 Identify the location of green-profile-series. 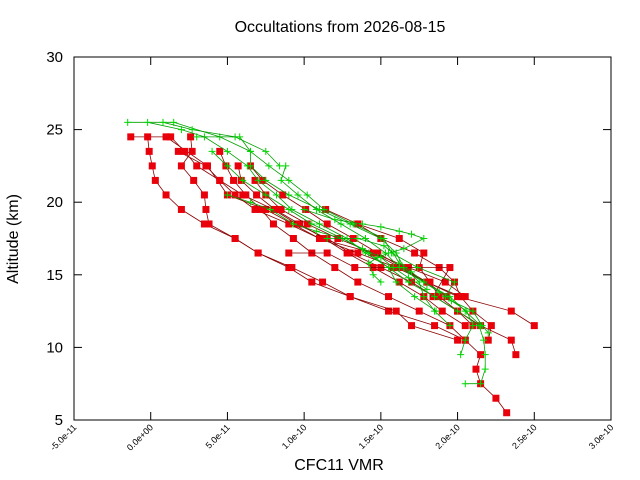
(324, 231).